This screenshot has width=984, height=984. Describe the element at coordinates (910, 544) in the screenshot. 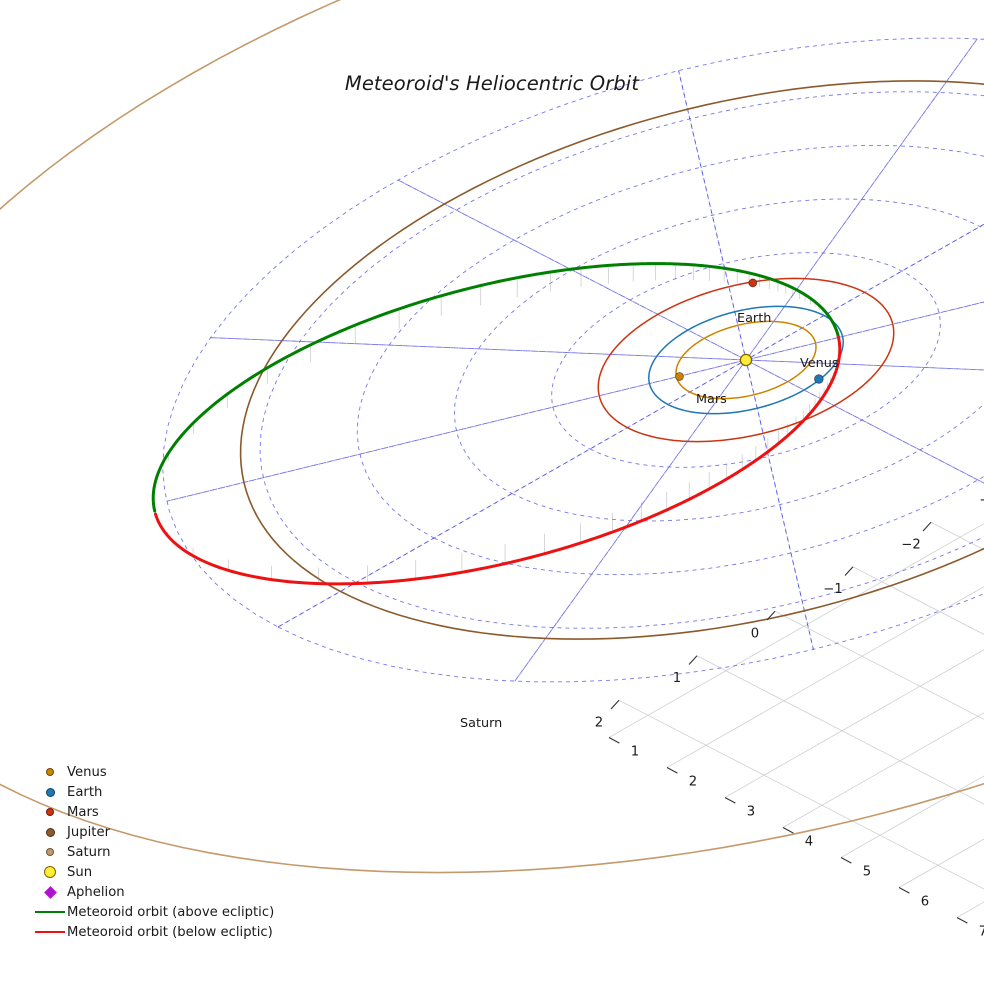

I see `x-tick-label: −2` at that location.